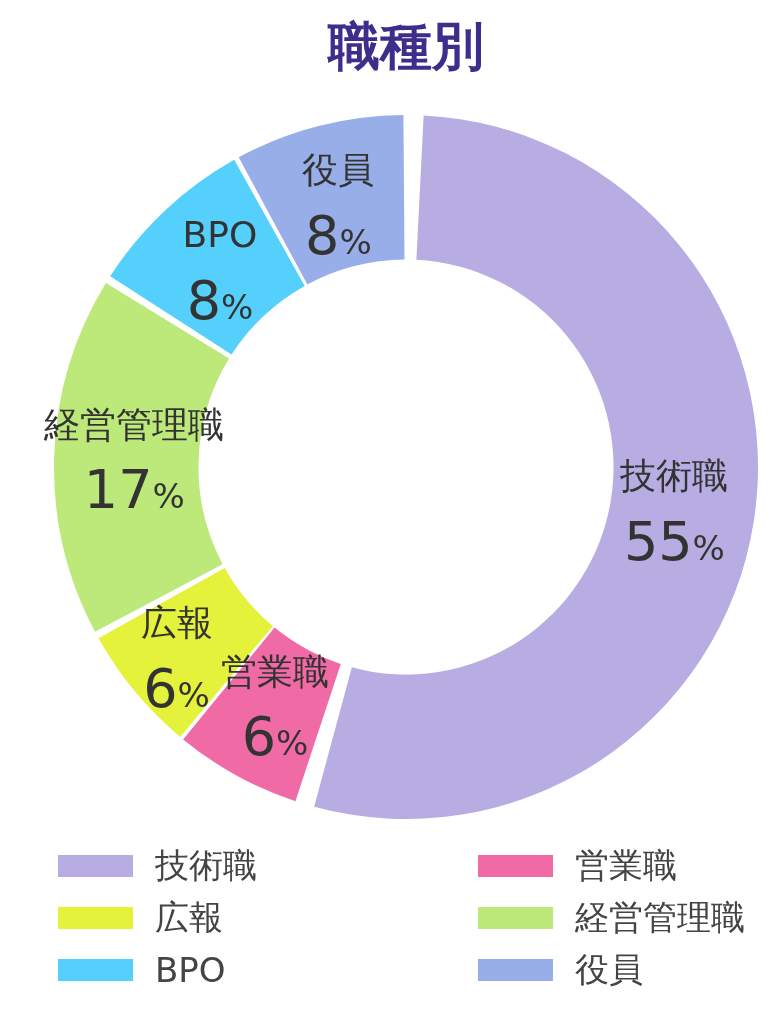 Image resolution: width=777 pixels, height=1024 pixels. I want to click on legend-label: 営業職, so click(626, 865).